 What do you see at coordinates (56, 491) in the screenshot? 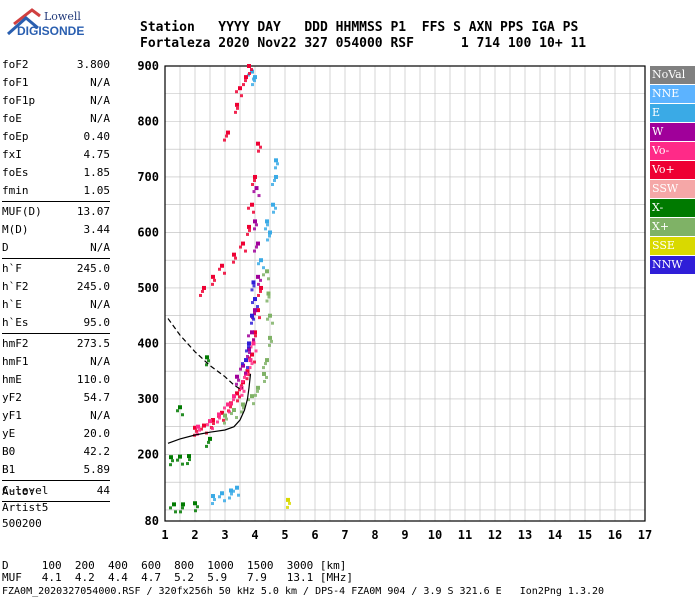
I see `param-row: C-level 44` at bounding box center [56, 491].